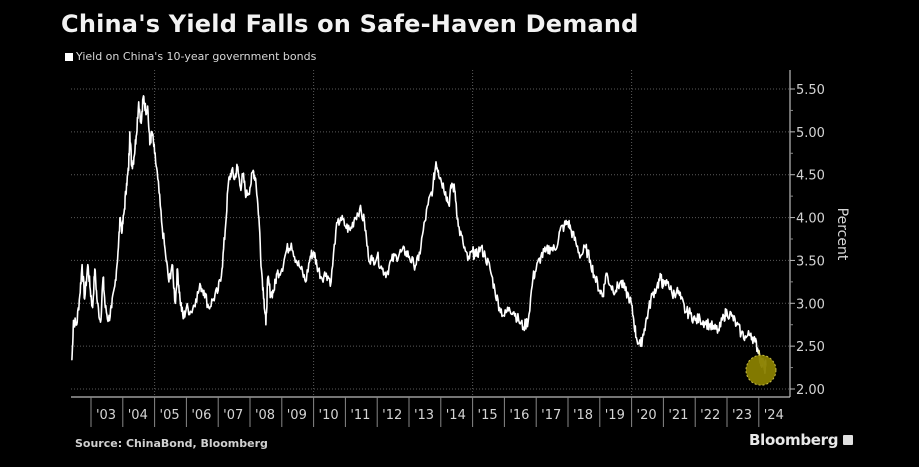 The image size is (919, 467). I want to click on bloomberg-logo: Bloomberg, so click(801, 440).